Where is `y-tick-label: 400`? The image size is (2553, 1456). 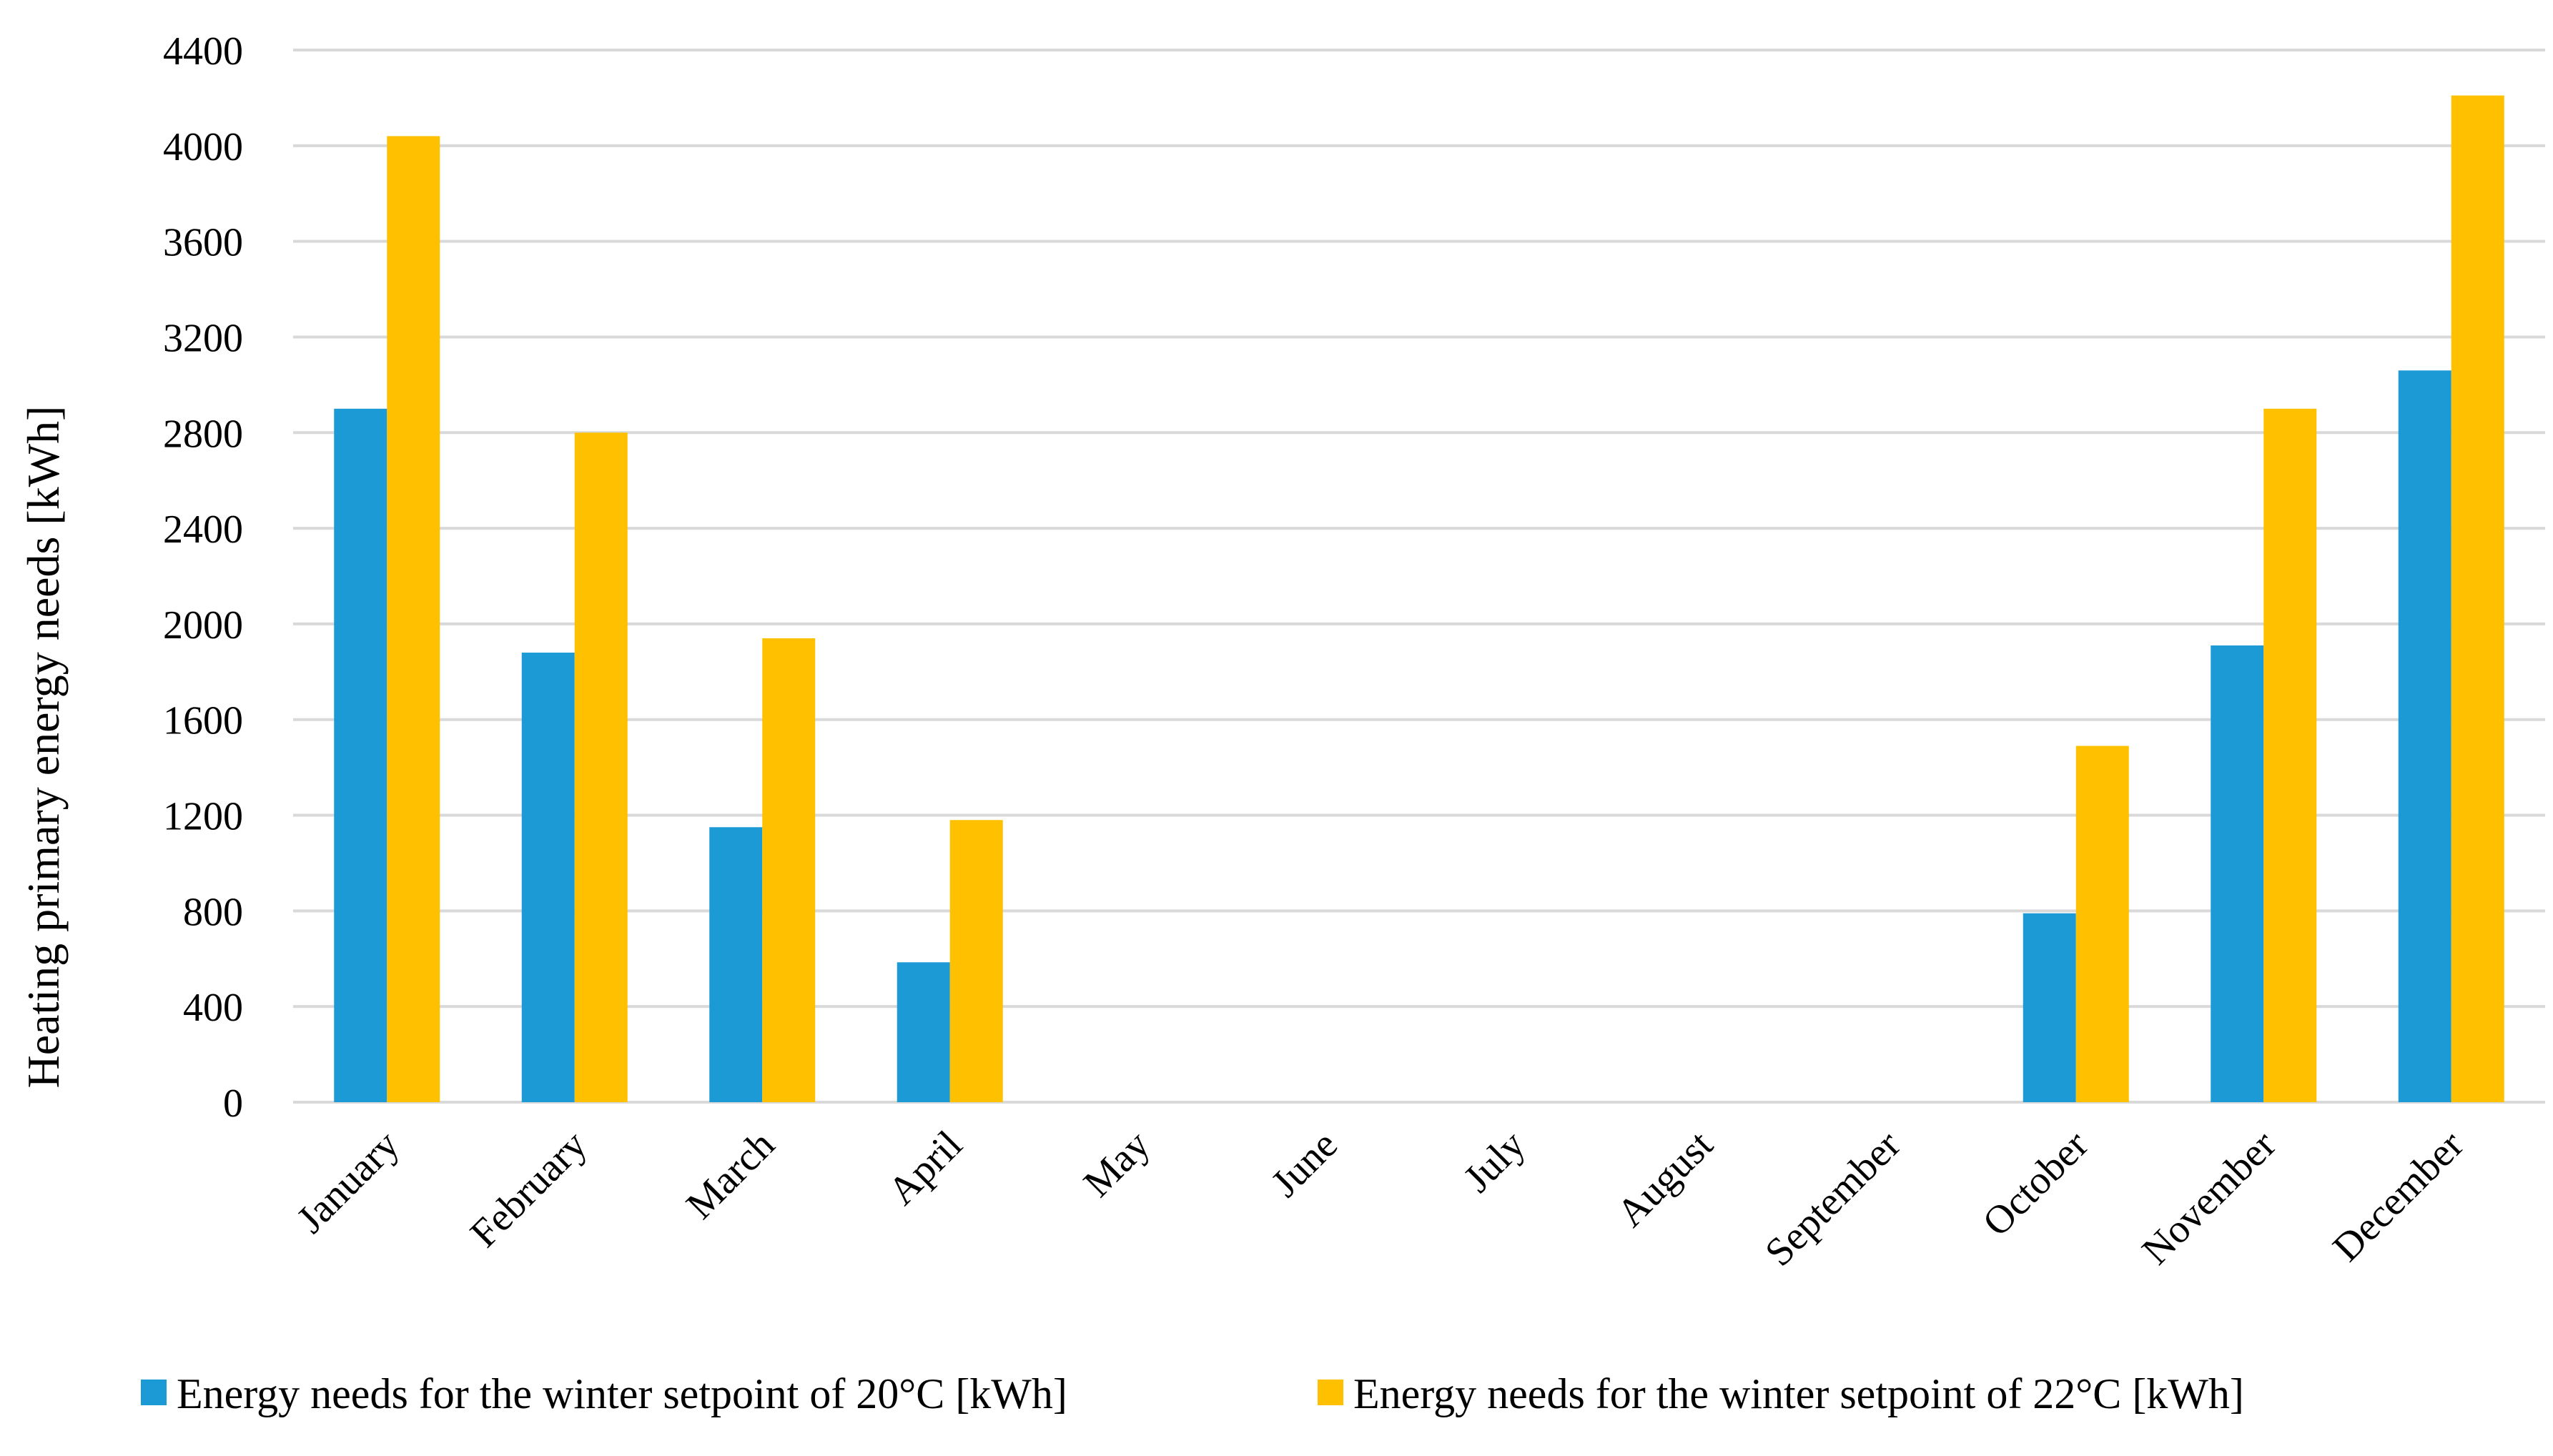 y-tick-label: 400 is located at coordinates (213, 1008).